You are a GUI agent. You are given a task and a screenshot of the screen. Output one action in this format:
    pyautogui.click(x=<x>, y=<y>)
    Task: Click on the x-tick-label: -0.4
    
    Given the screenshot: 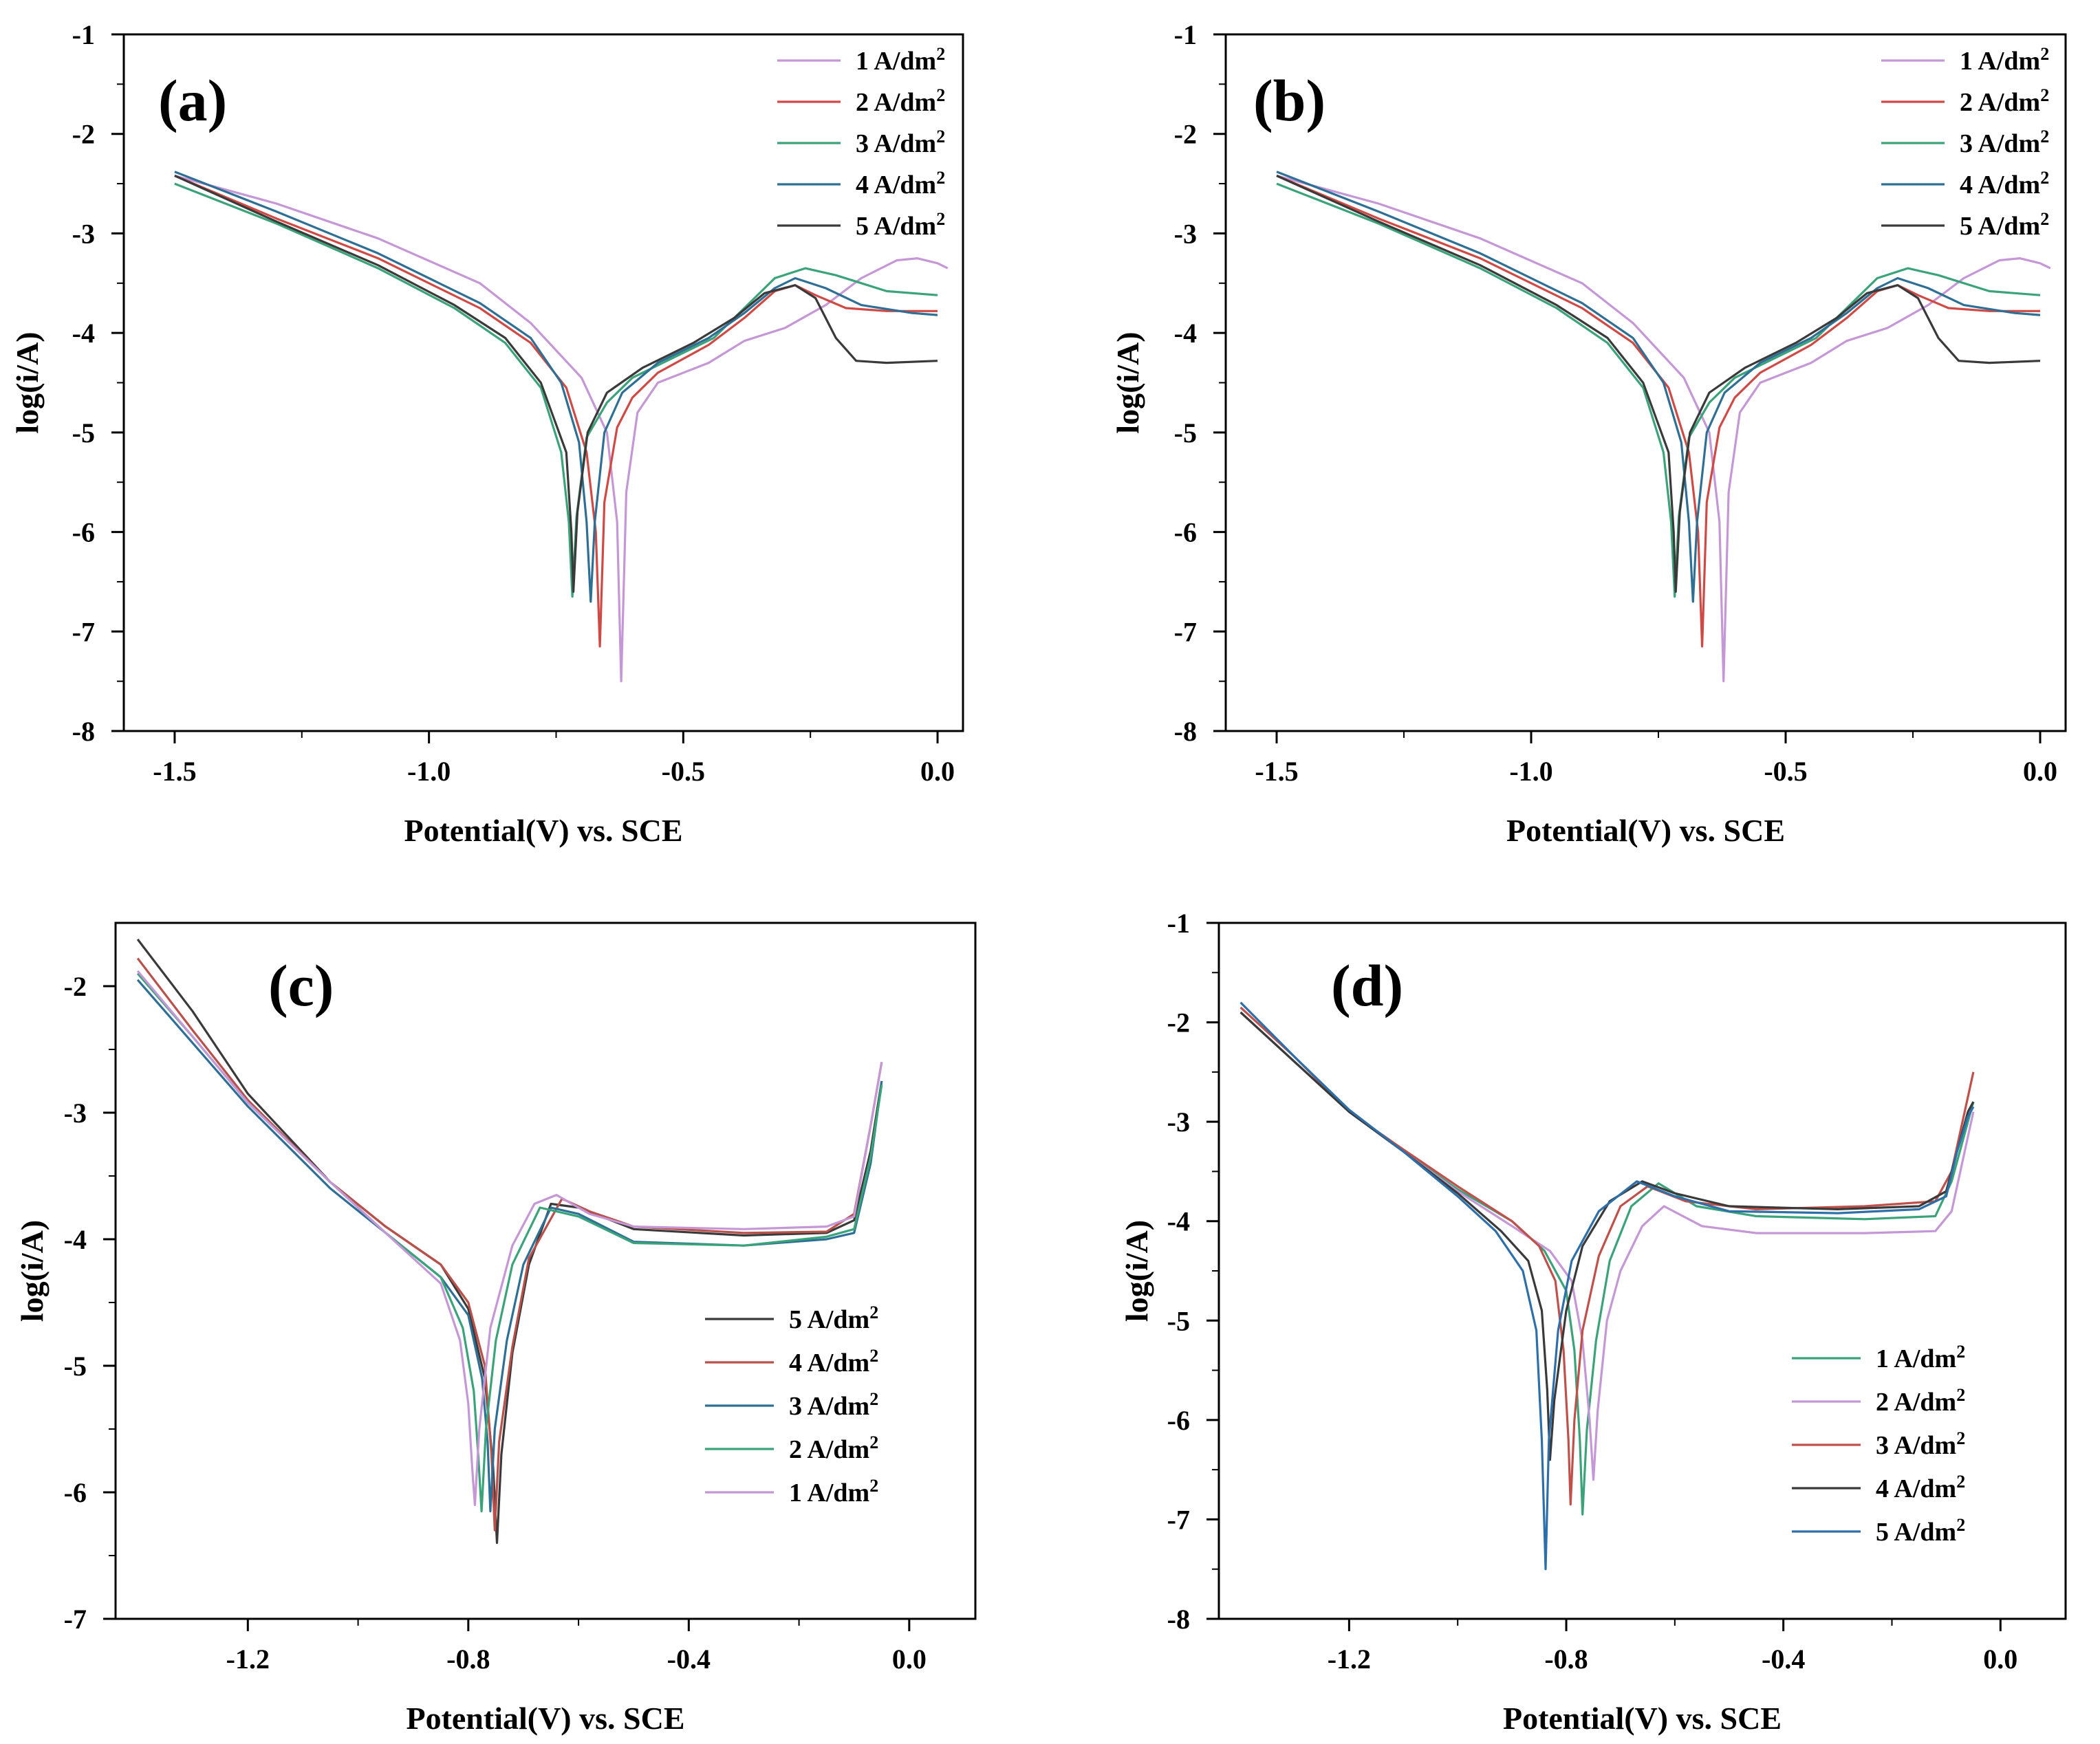 What is the action you would take?
    pyautogui.click(x=689, y=1660)
    